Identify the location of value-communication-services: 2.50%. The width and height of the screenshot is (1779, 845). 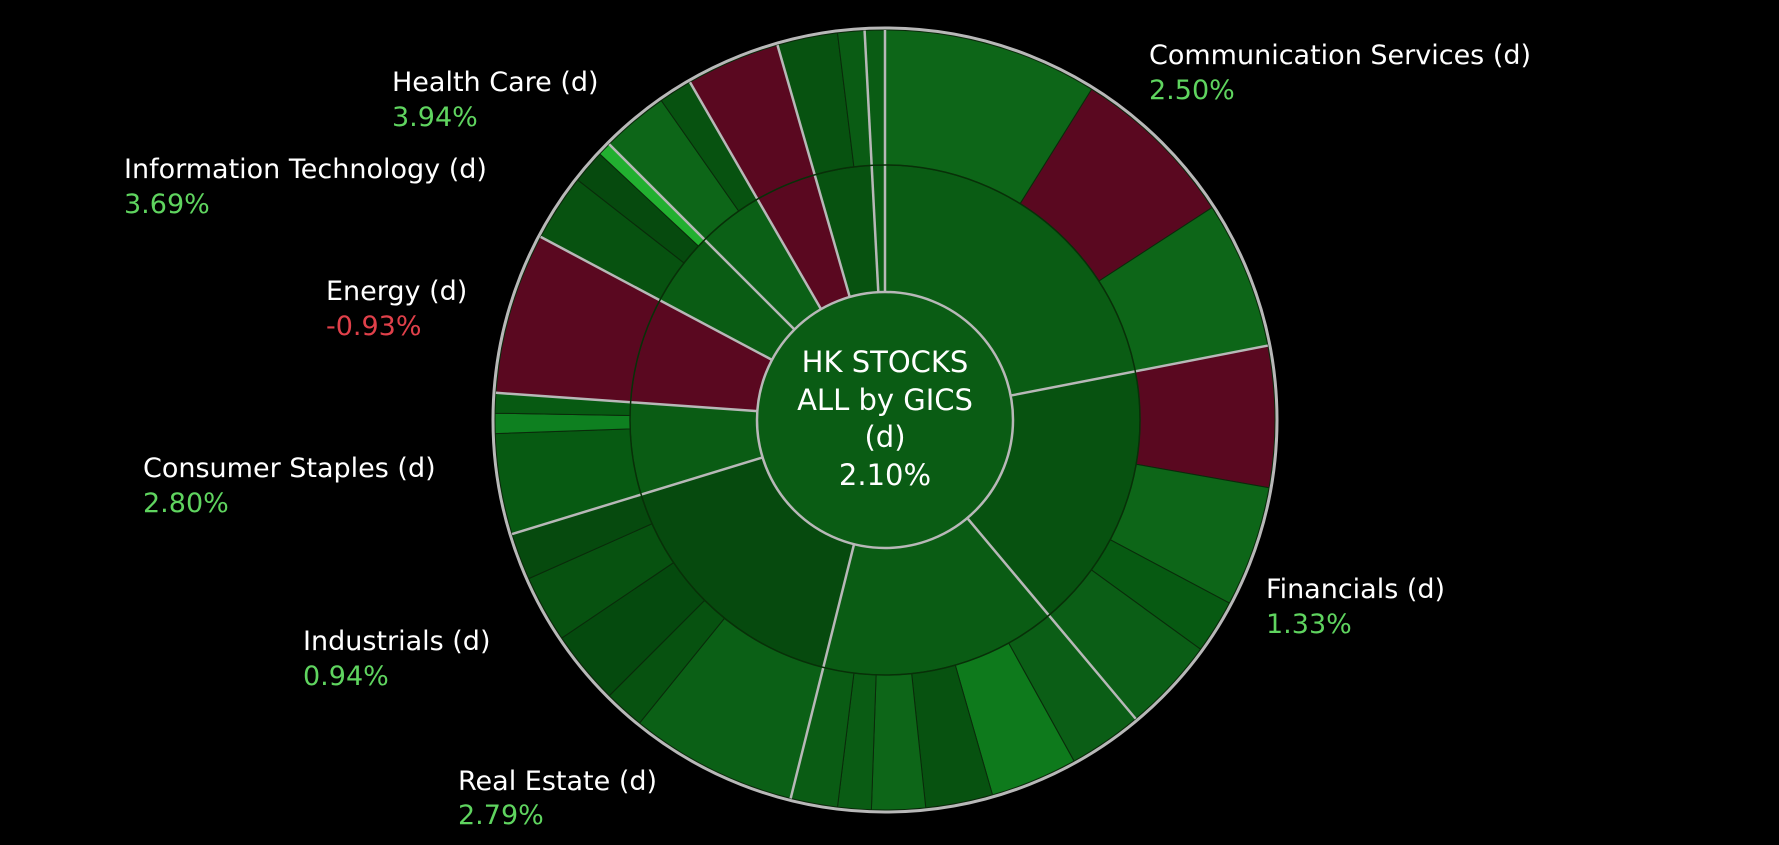
(1192, 90).